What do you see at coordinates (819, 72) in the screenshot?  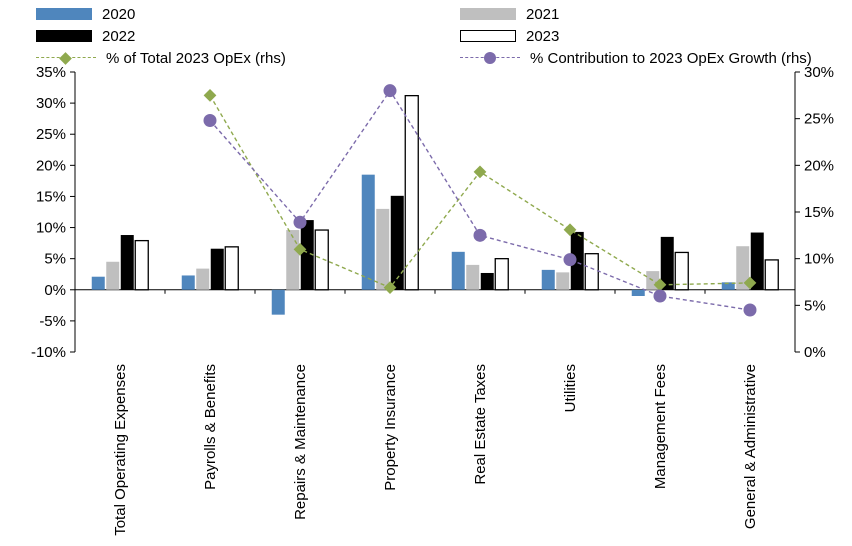 I see `right-axis-tick-label: 30%` at bounding box center [819, 72].